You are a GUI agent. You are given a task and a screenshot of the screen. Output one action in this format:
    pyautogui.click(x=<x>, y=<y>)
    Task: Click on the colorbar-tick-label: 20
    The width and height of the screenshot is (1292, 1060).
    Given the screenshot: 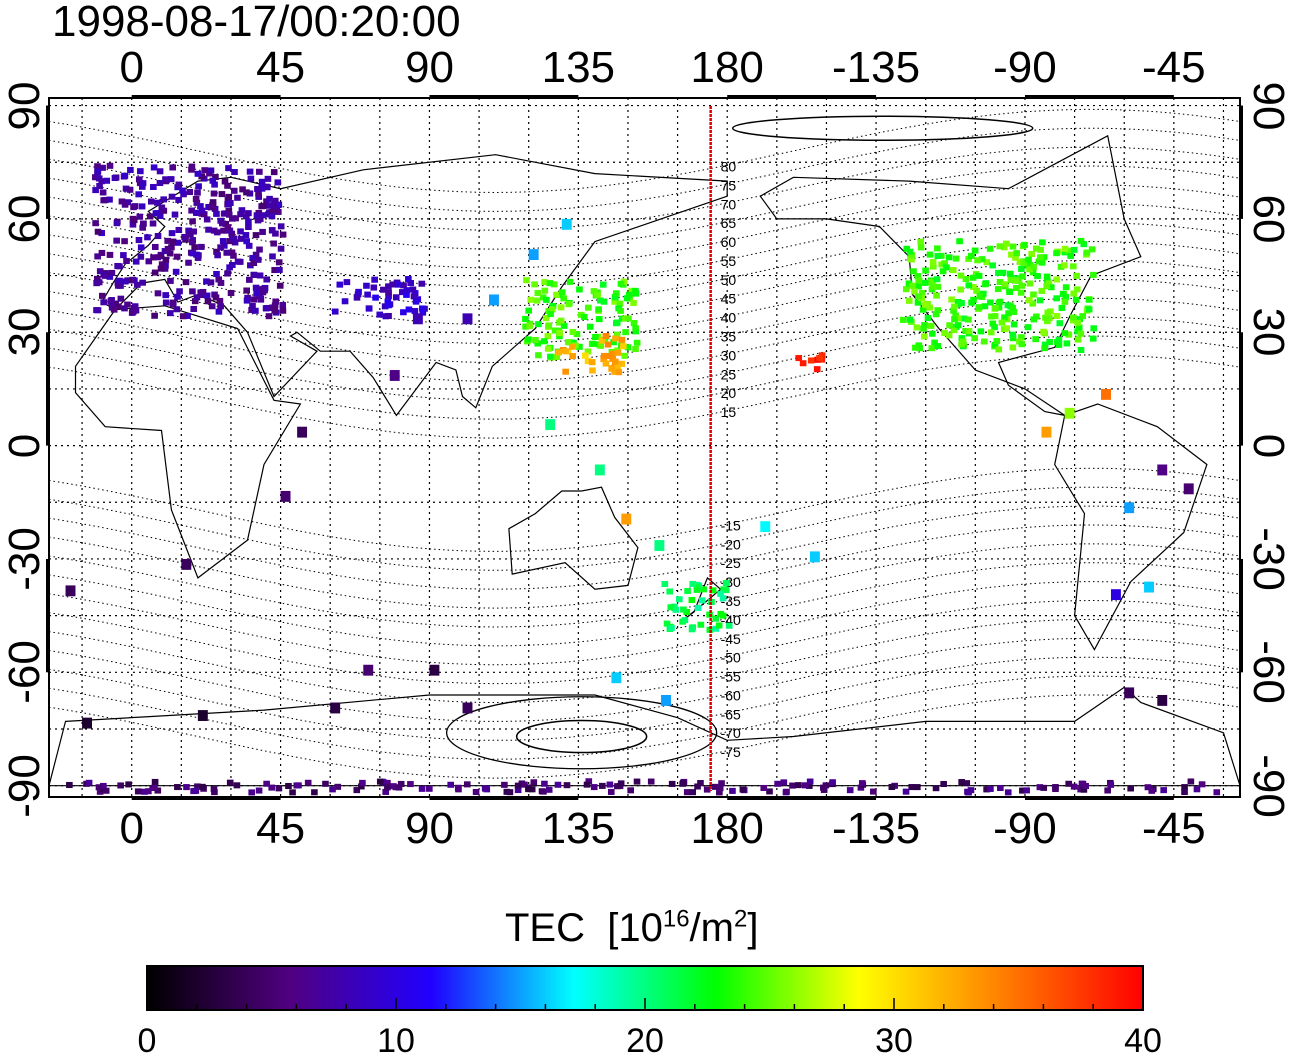 What is the action you would take?
    pyautogui.click(x=645, y=1041)
    